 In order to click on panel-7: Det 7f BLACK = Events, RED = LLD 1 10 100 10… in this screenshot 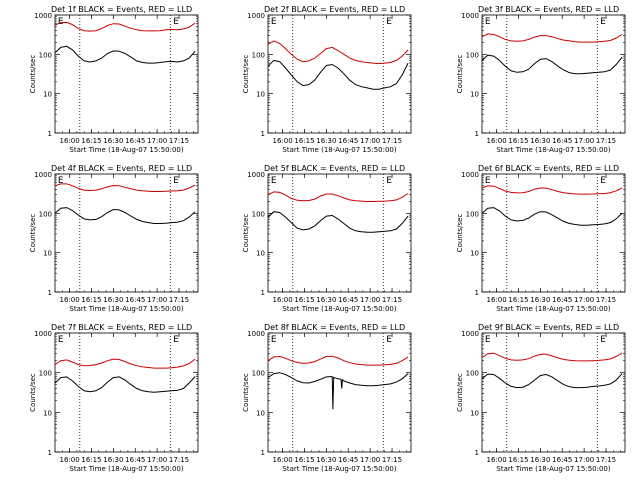, I will do `click(114, 398)`.